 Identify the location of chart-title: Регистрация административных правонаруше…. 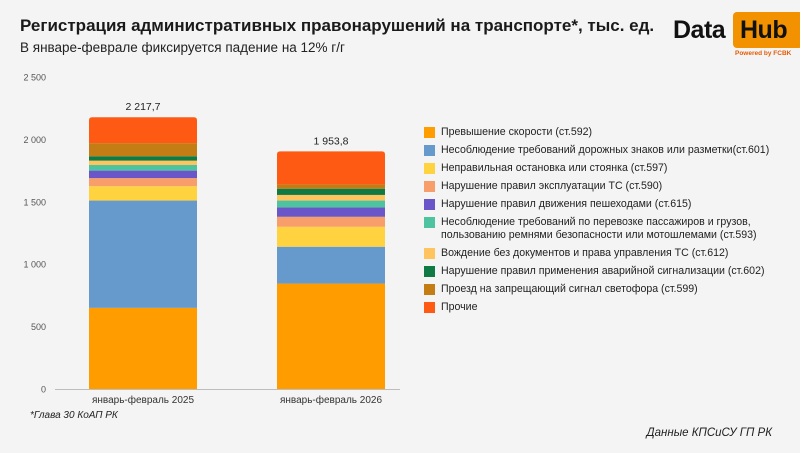
(337, 25).